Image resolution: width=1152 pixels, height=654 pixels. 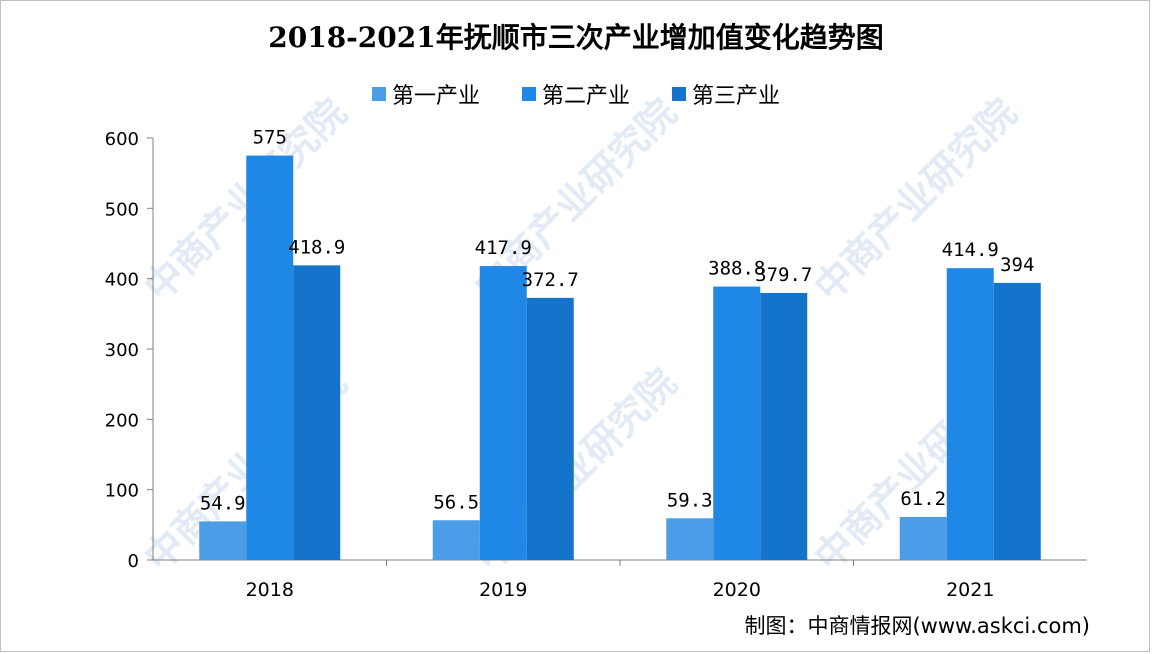 I want to click on y-tick-label: 0, so click(x=133, y=561).